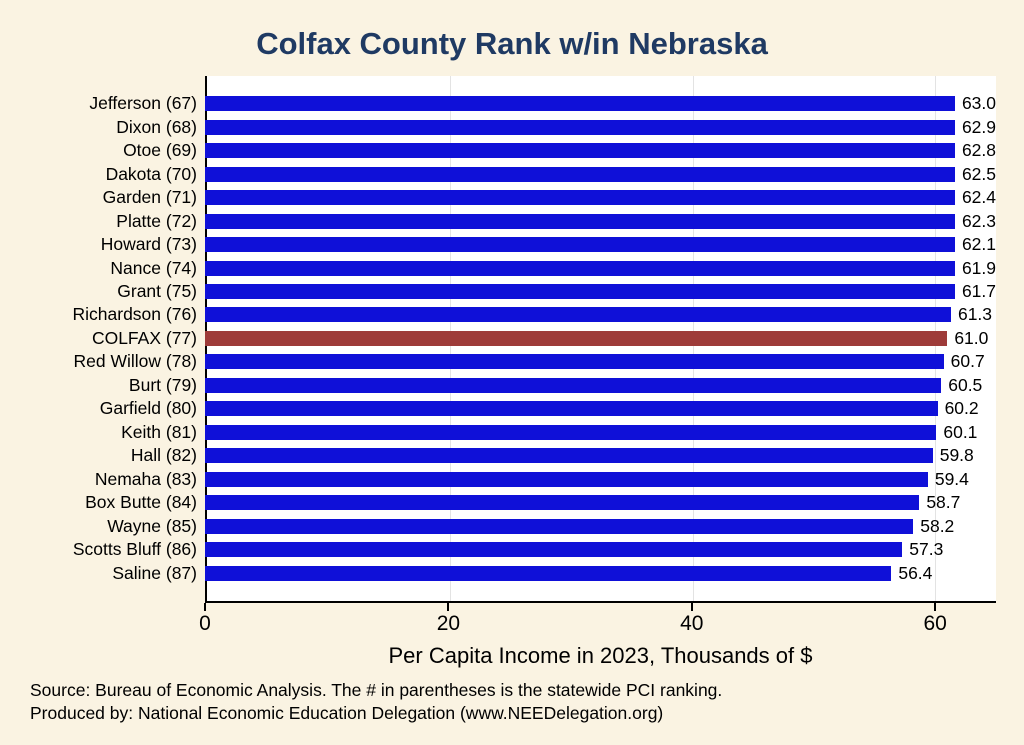 The height and width of the screenshot is (745, 1024). What do you see at coordinates (967, 361) in the screenshot?
I see `value-label: 60.7` at bounding box center [967, 361].